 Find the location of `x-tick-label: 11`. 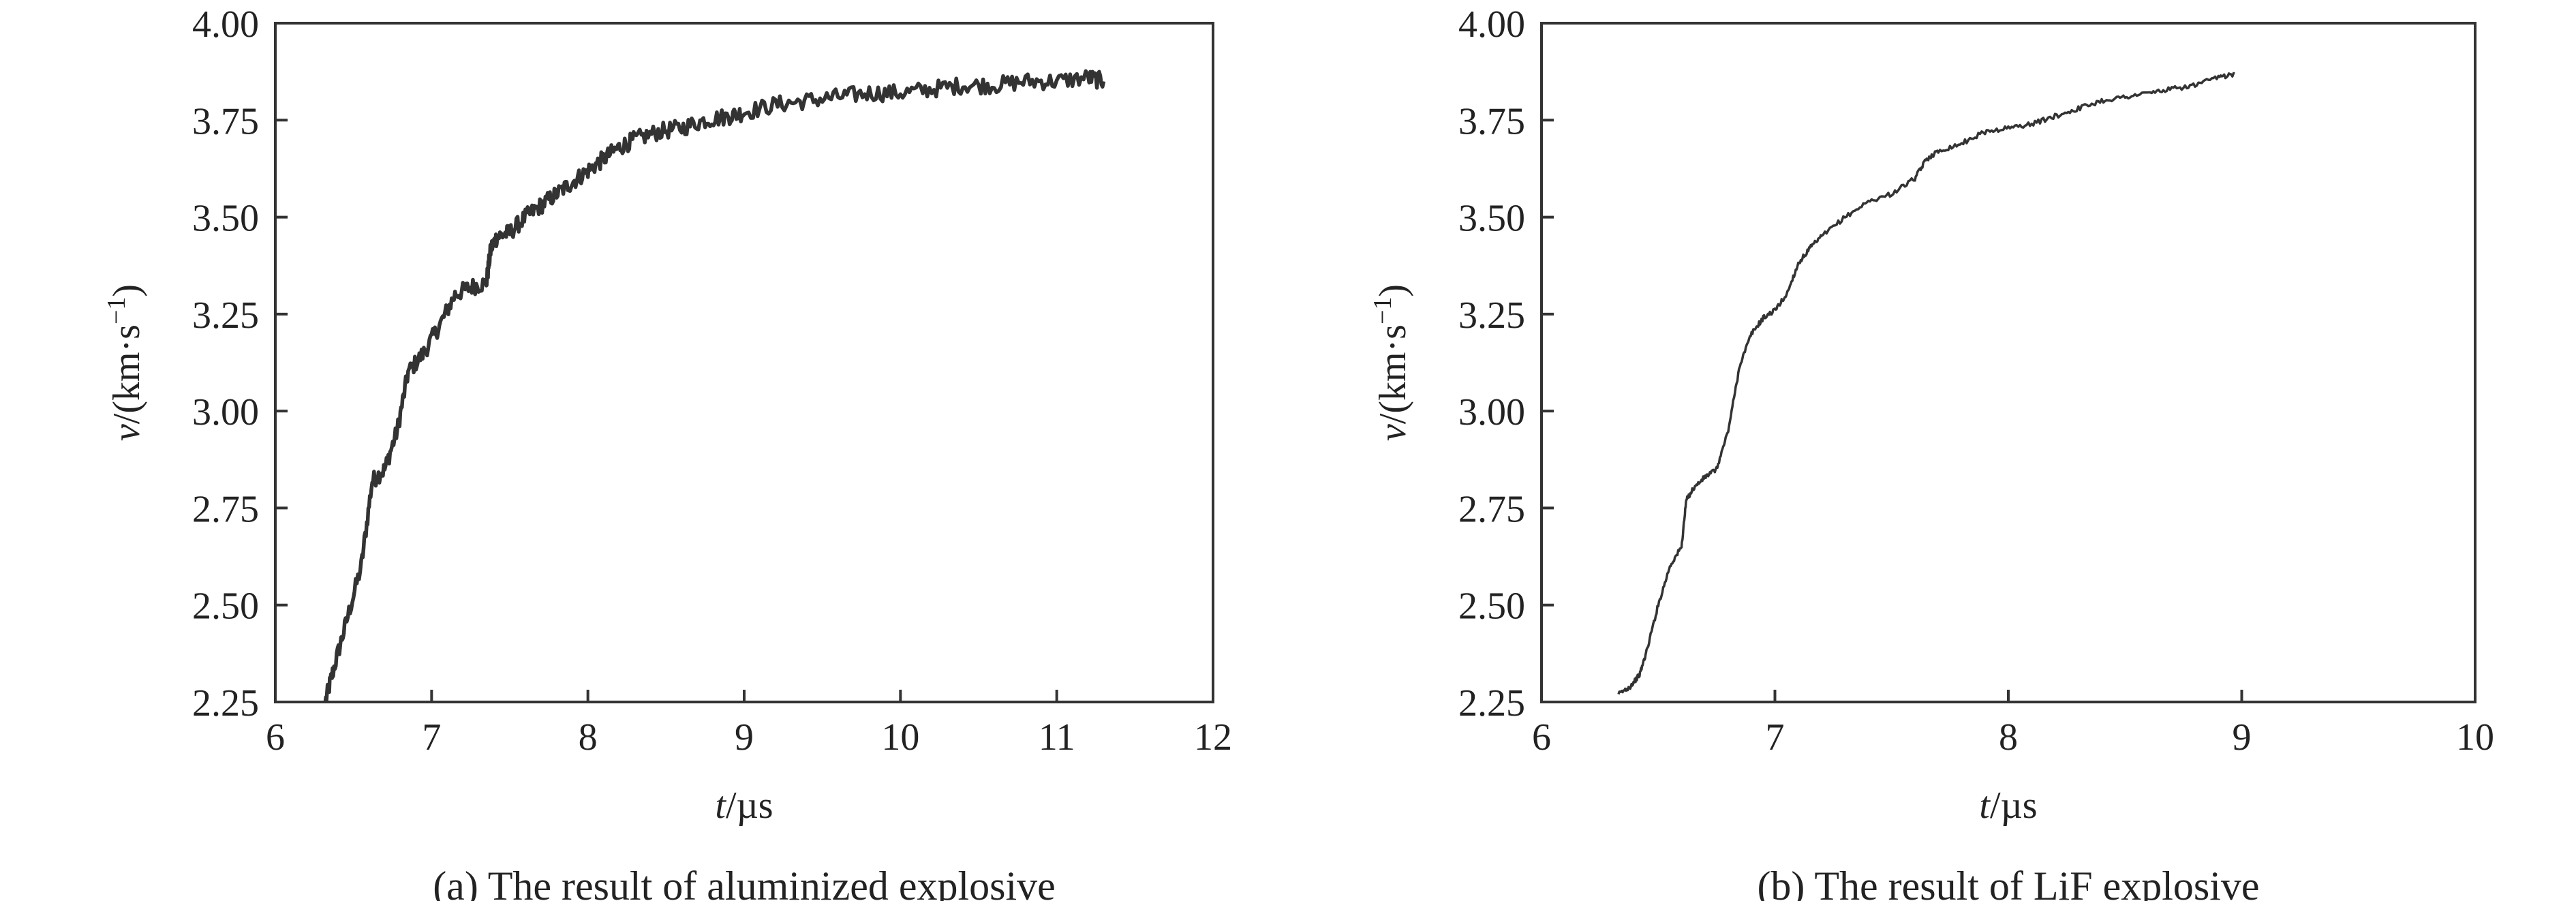

x-tick-label: 11 is located at coordinates (1057, 737).